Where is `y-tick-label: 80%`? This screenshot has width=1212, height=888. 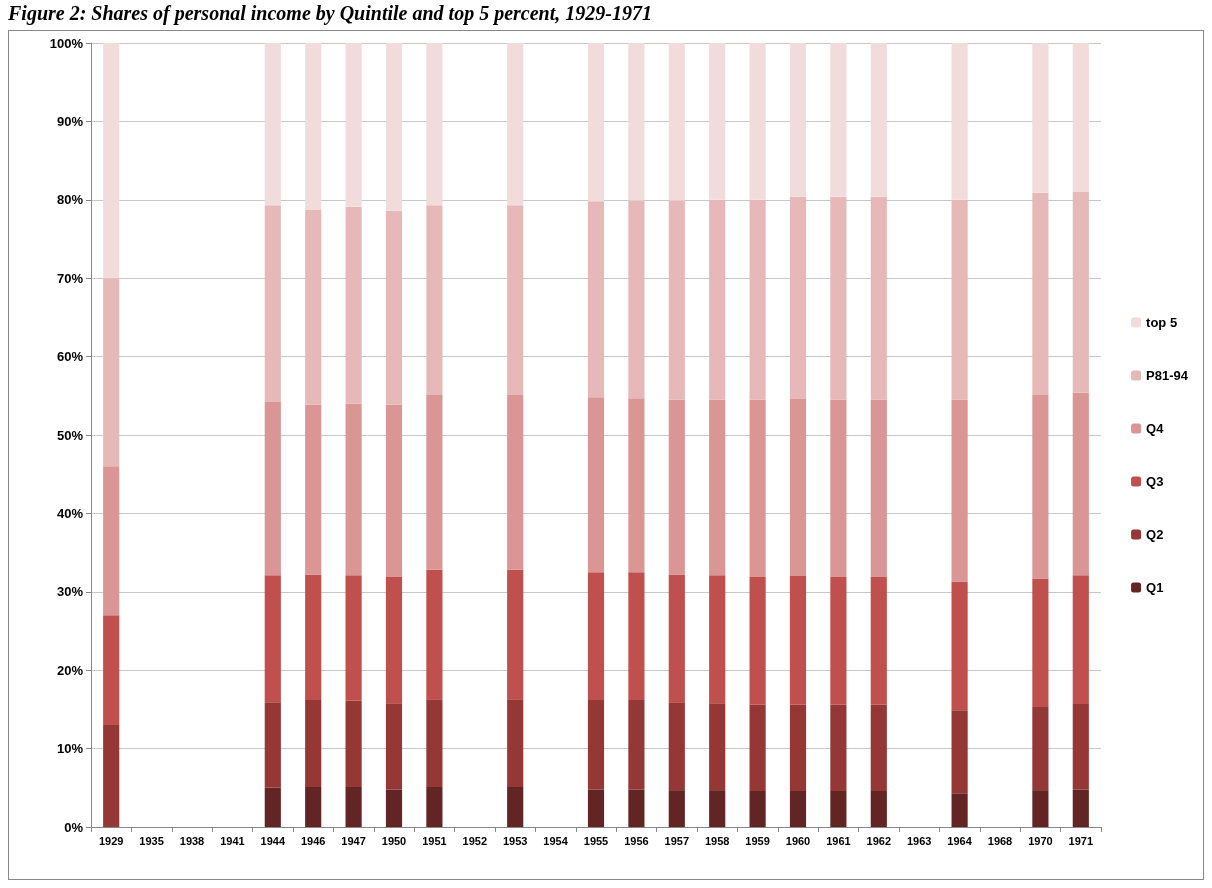
y-tick-label: 80% is located at coordinates (70, 200).